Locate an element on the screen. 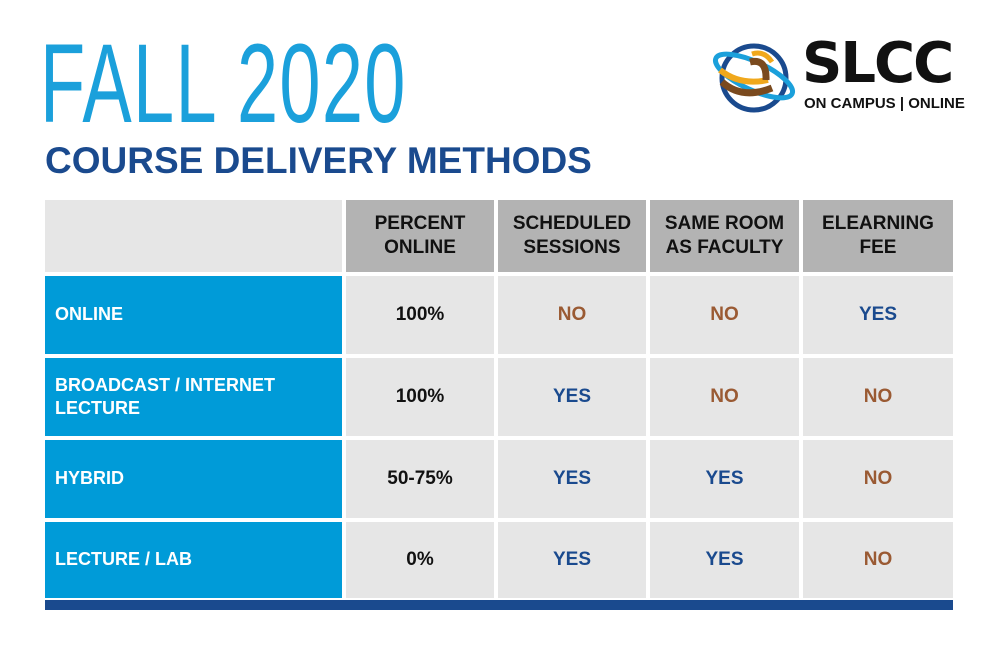  header-elearning-fee: ELEARNING FEE is located at coordinates (878, 236).